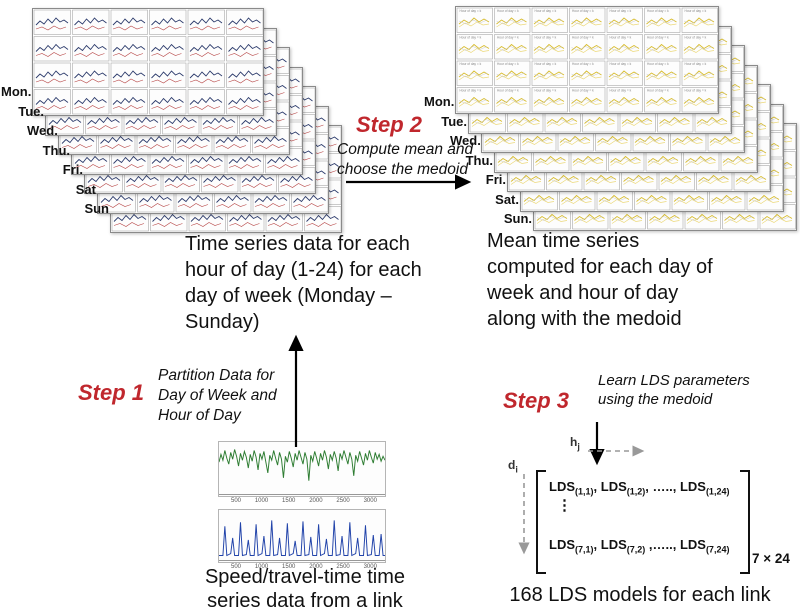 The image size is (800, 616). What do you see at coordinates (587, 60) in the screenshot?
I see `right-stack-sheet` at bounding box center [587, 60].